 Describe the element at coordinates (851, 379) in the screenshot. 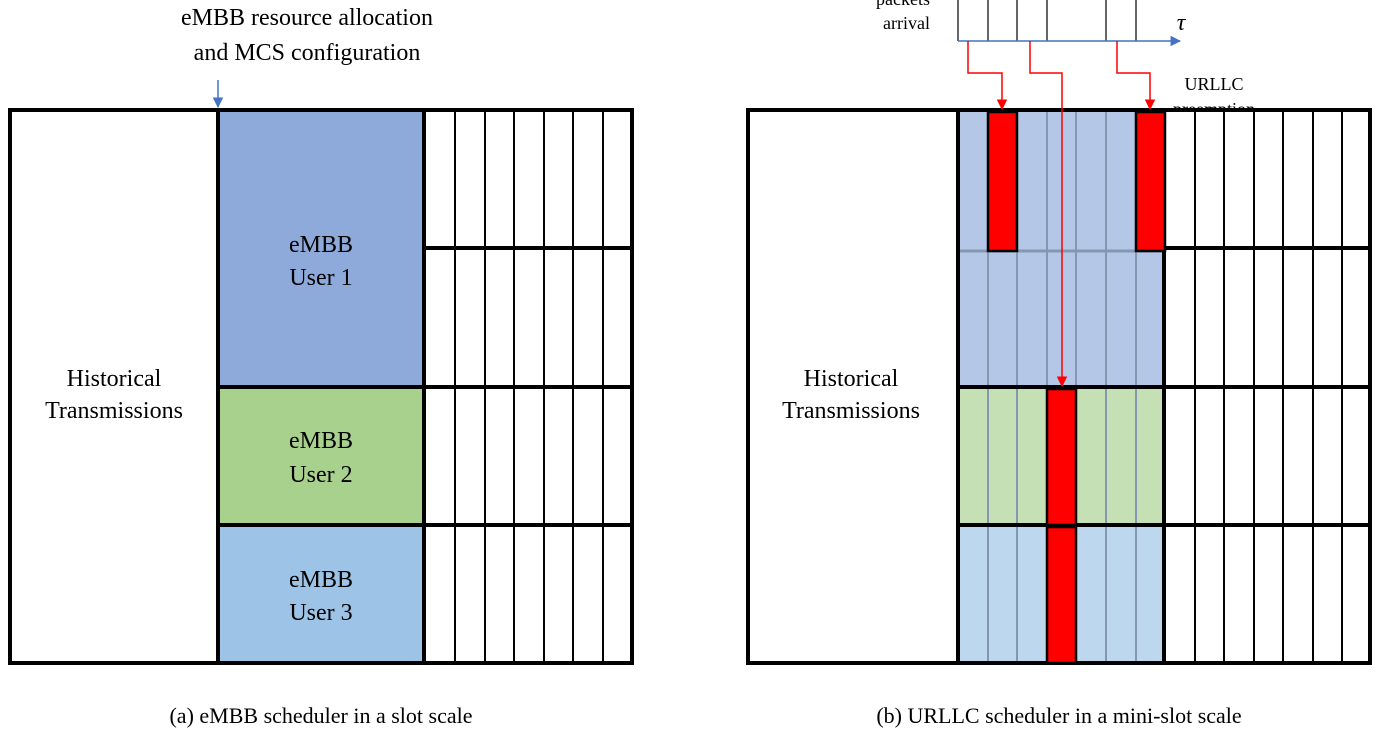

I see `historical-label-b-line1: Historical` at that location.